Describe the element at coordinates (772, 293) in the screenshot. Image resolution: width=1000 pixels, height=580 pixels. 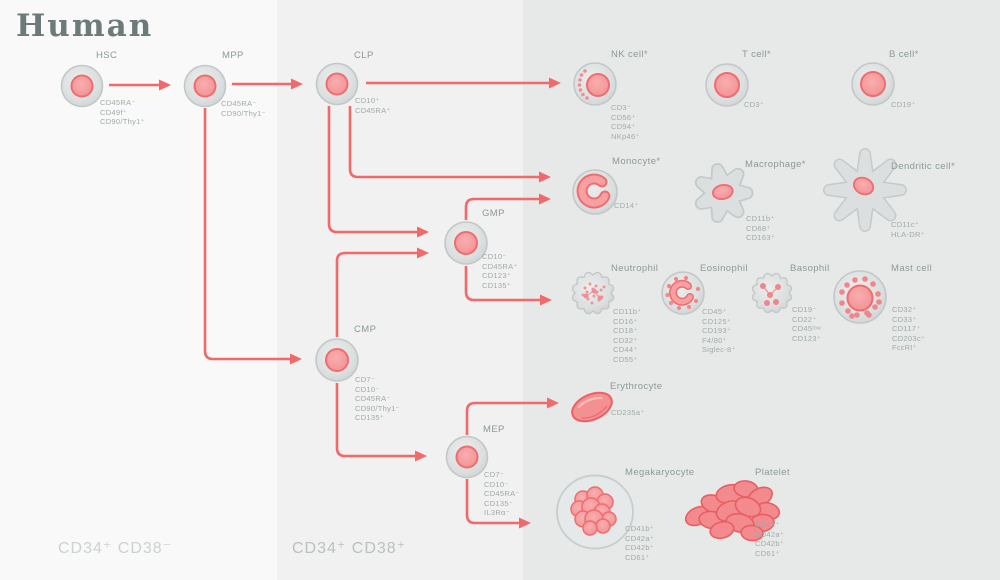
I see `basophil-cell-icon` at that location.